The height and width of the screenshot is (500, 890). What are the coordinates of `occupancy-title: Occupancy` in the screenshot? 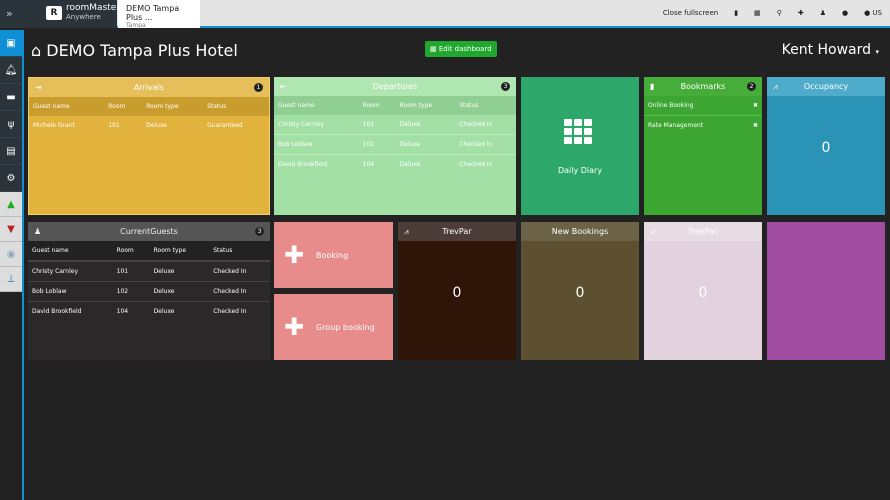 It's located at (826, 86).